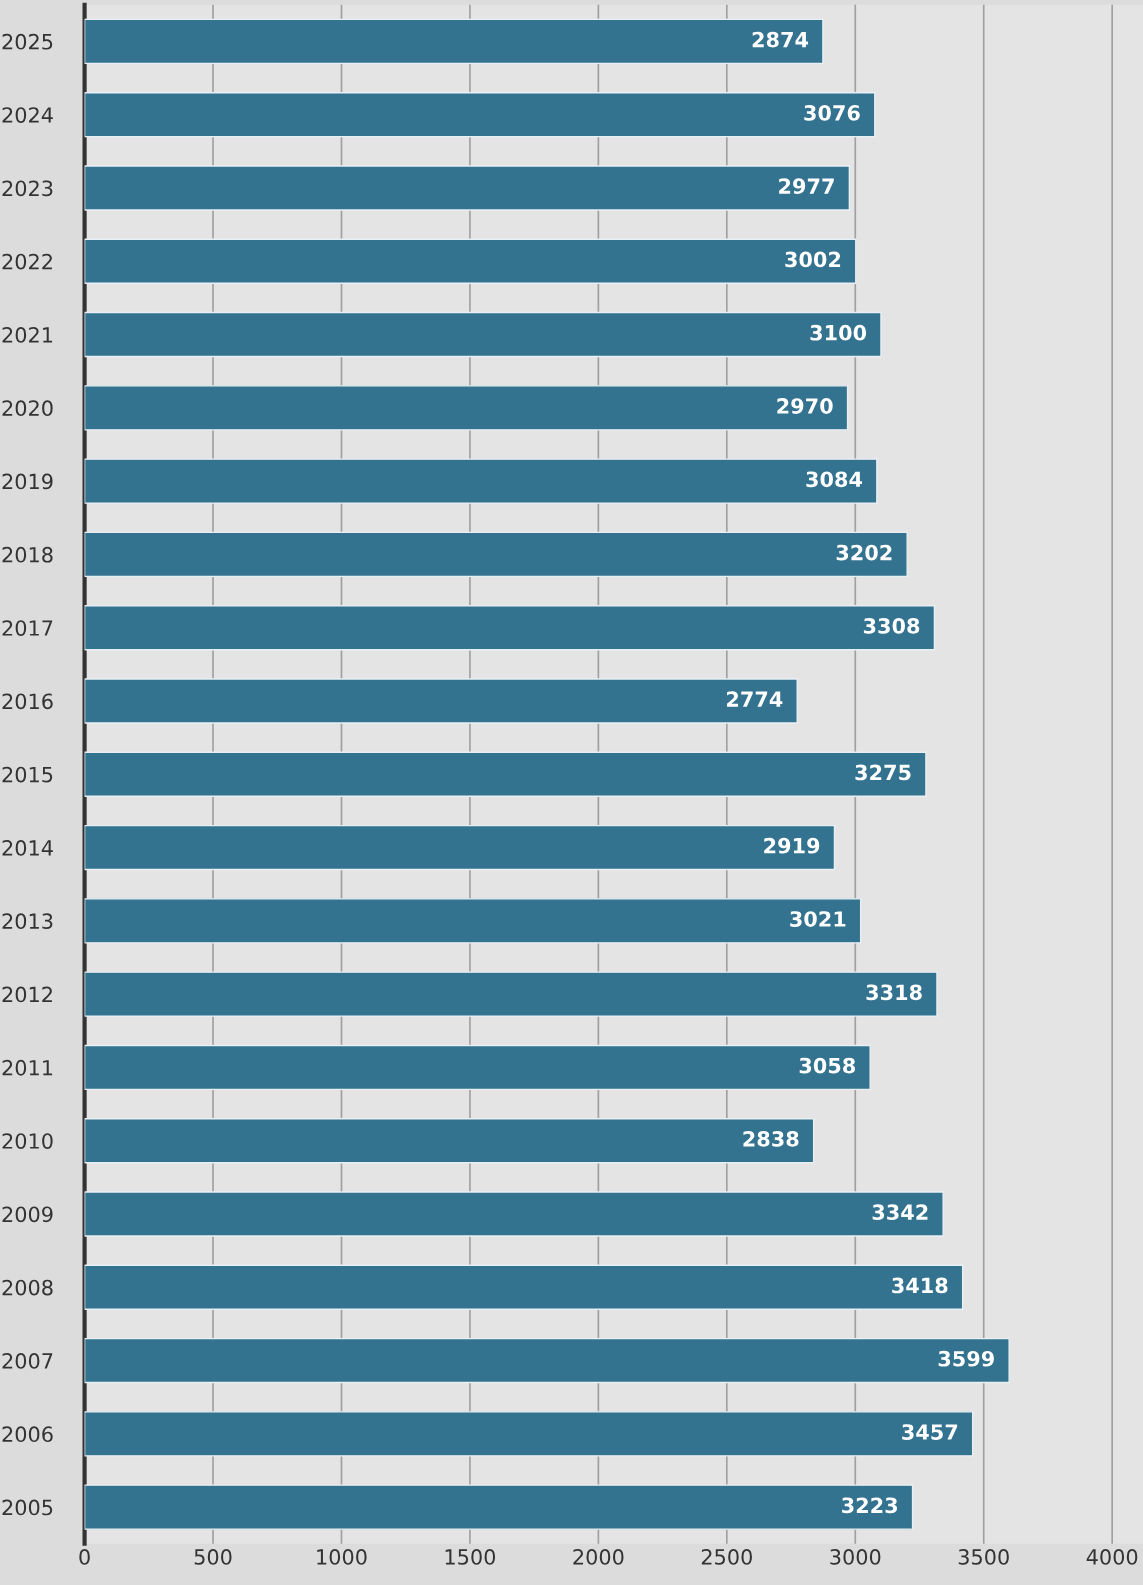  I want to click on data-label: 3457, so click(930, 1432).